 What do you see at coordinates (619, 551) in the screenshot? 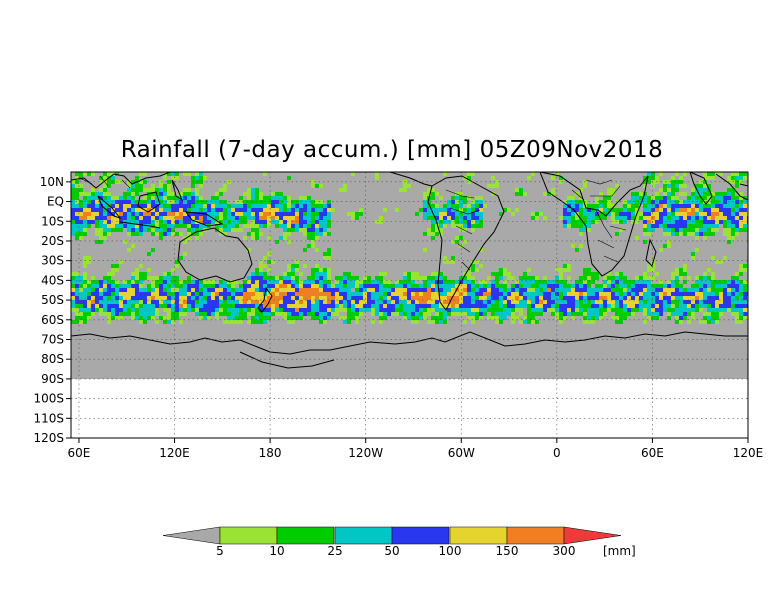
I see `legend-unit: [mm]` at bounding box center [619, 551].